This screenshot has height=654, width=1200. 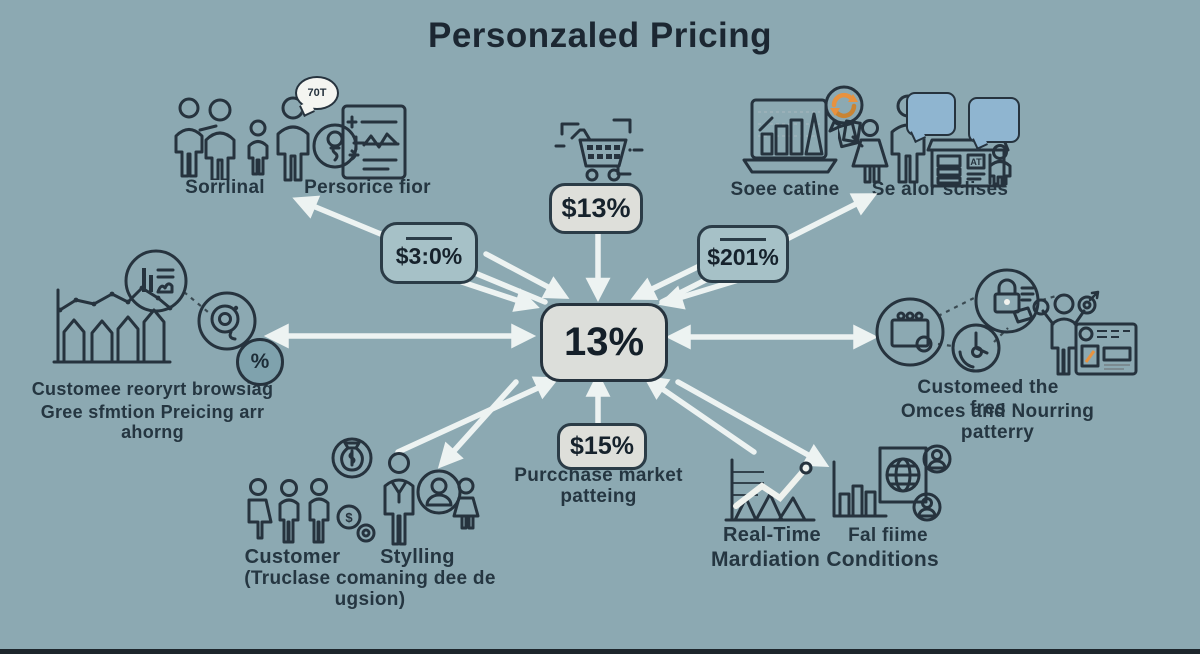 What do you see at coordinates (988, 398) in the screenshot?
I see `label-mid-right-1: Customeed the fres` at bounding box center [988, 398].